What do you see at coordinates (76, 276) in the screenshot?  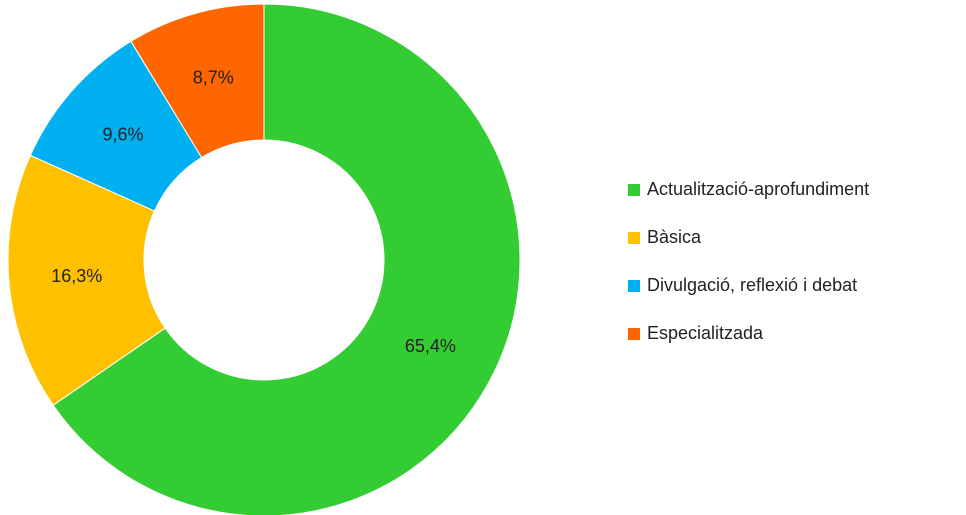 I see `data-label: 16,3%` at bounding box center [76, 276].